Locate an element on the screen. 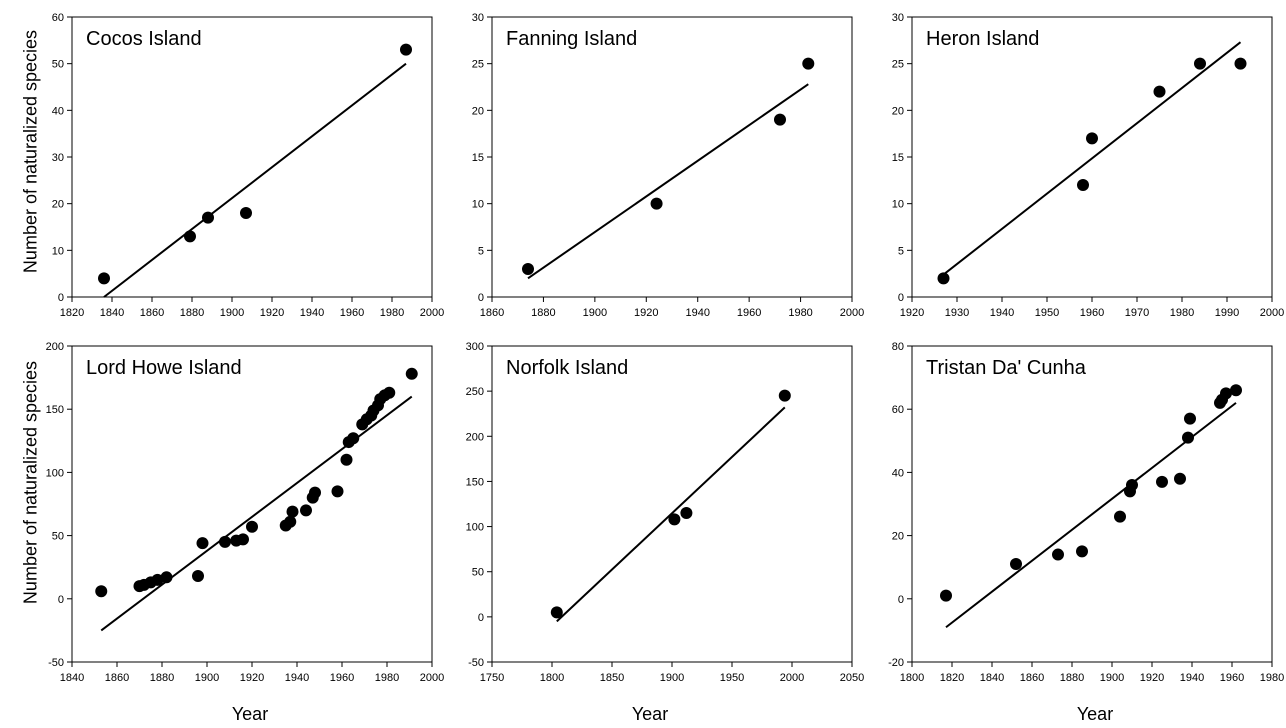 This screenshot has width=1286, height=728. panel-title: Cocos Island is located at coordinates (144, 39).